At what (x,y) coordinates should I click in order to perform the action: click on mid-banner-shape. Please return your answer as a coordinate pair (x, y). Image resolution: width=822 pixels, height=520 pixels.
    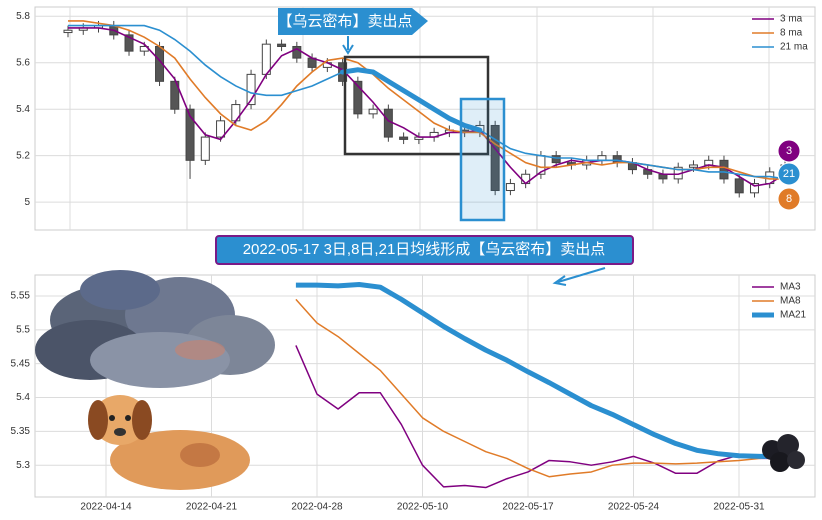
    Looking at the image, I should click on (424, 250).